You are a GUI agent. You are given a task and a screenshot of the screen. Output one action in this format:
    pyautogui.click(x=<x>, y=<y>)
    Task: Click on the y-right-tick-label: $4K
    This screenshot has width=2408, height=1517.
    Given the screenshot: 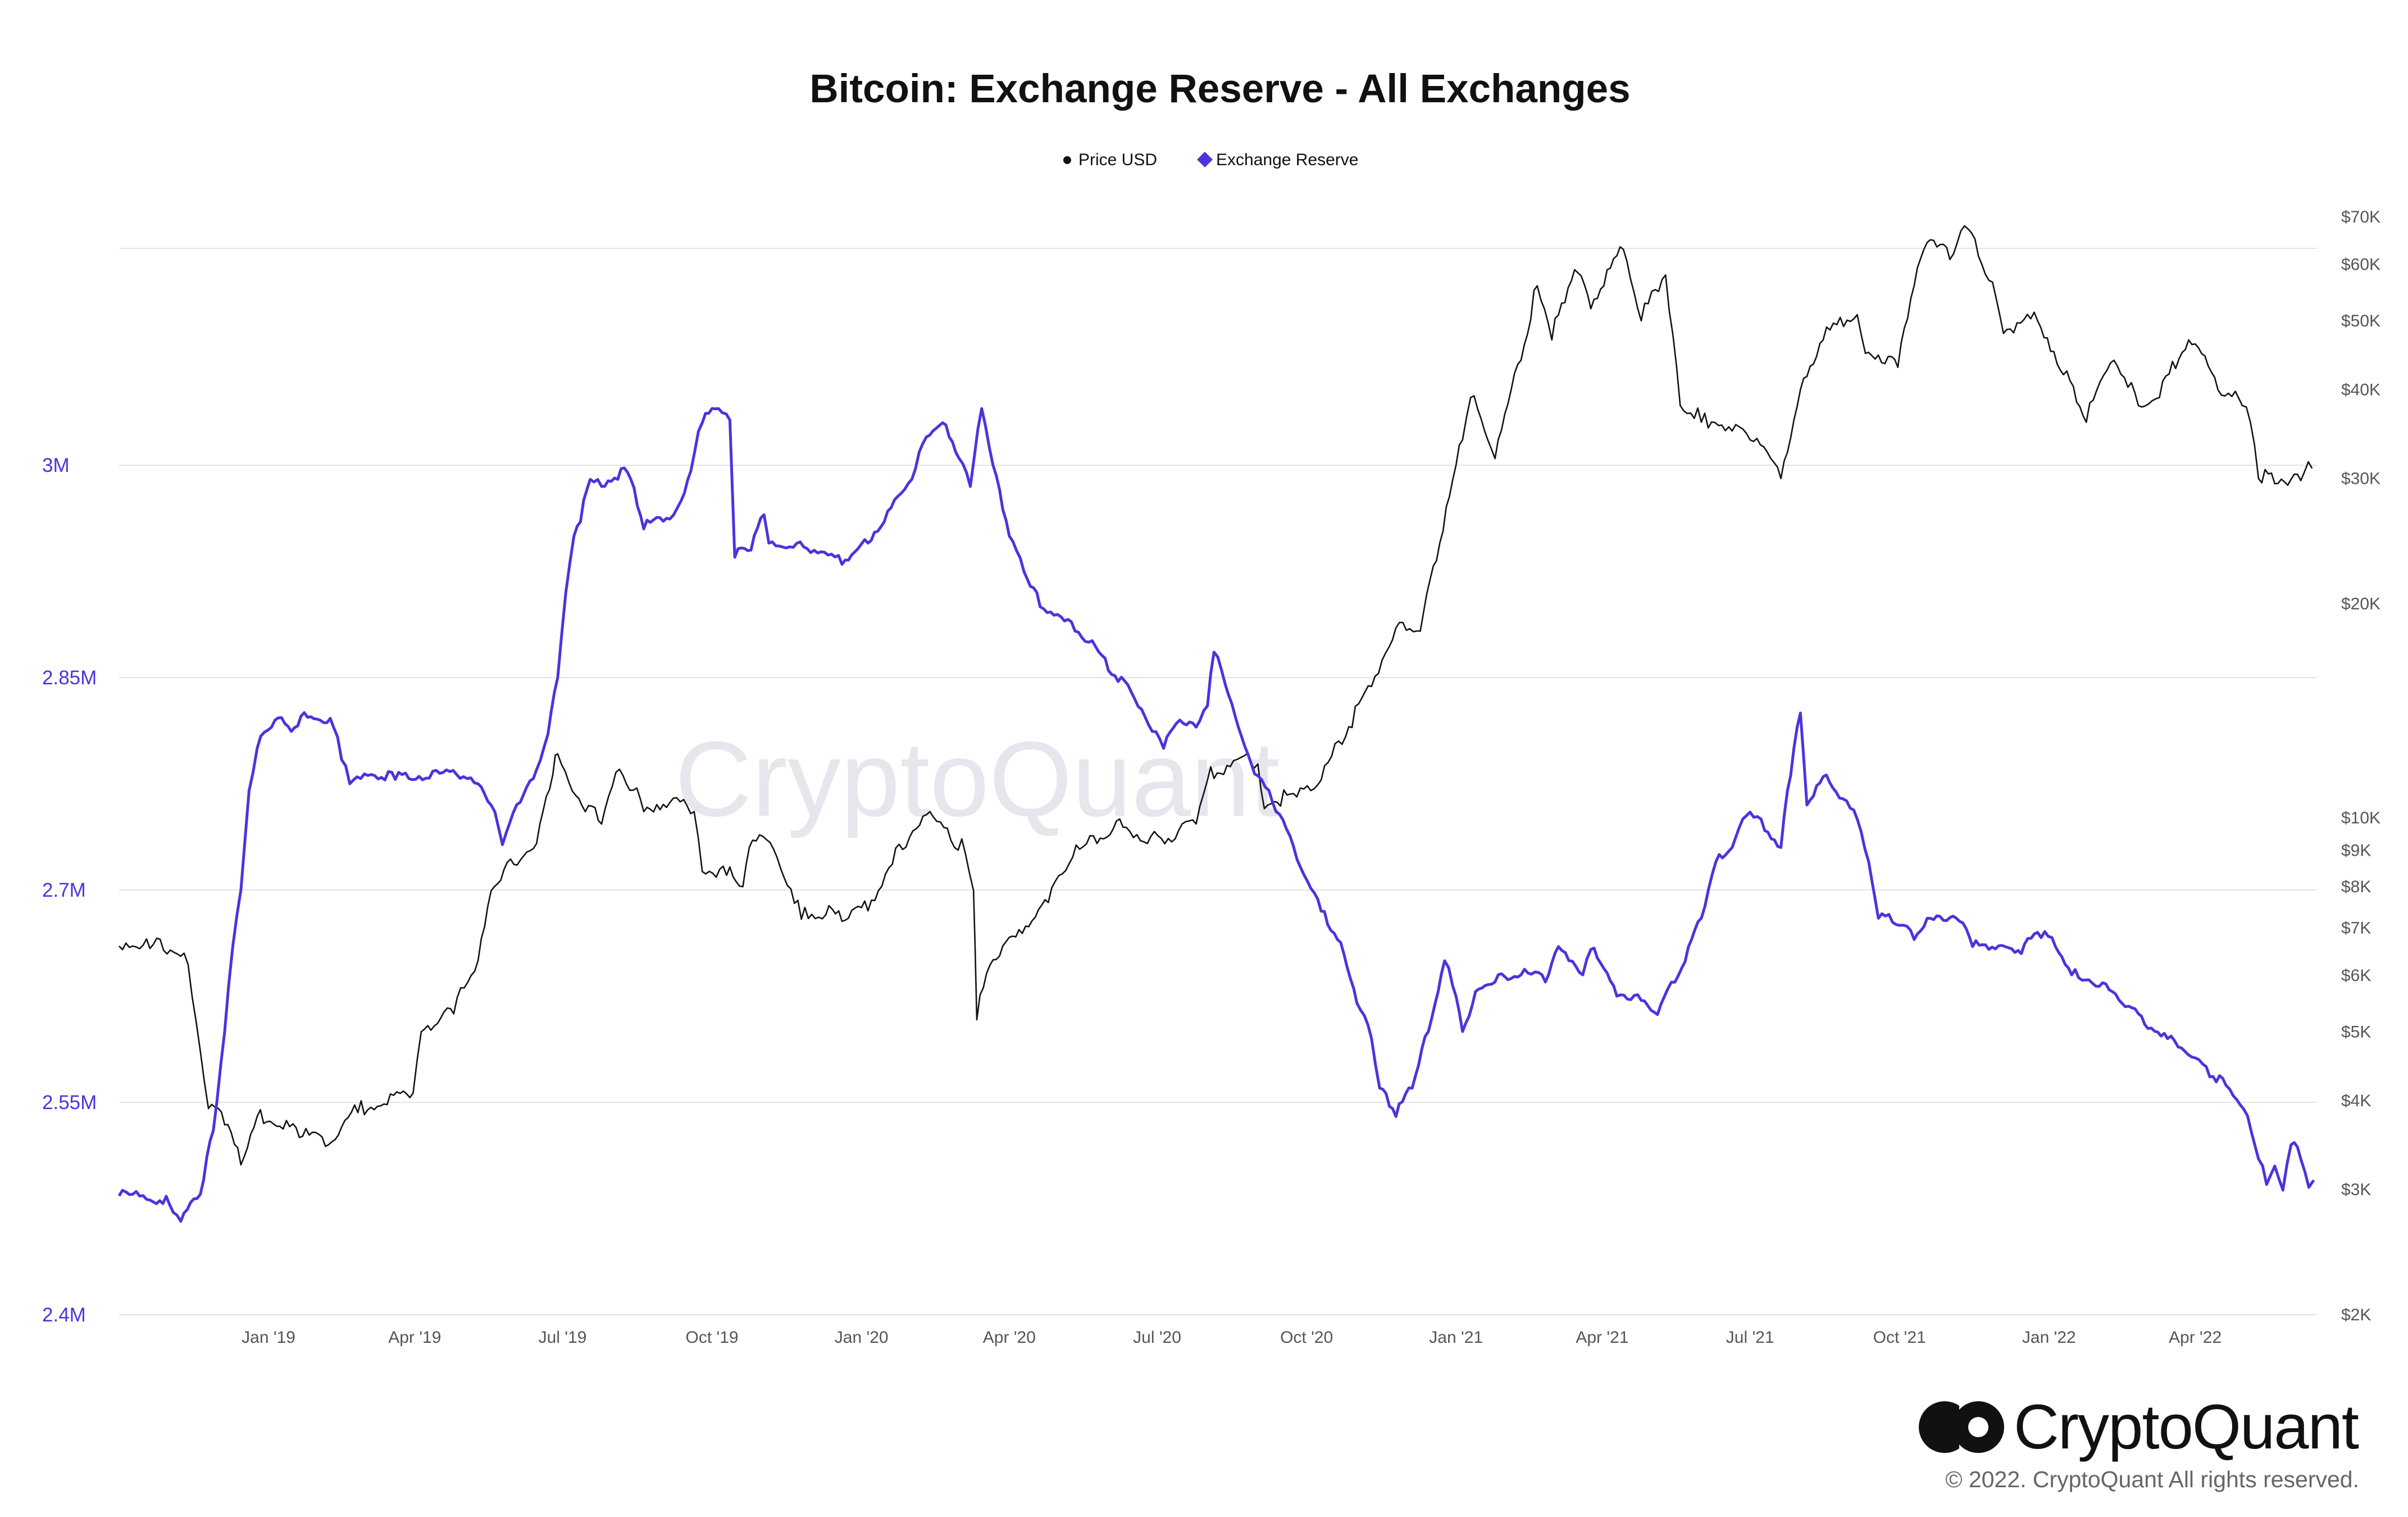 What is the action you would take?
    pyautogui.click(x=2356, y=1101)
    